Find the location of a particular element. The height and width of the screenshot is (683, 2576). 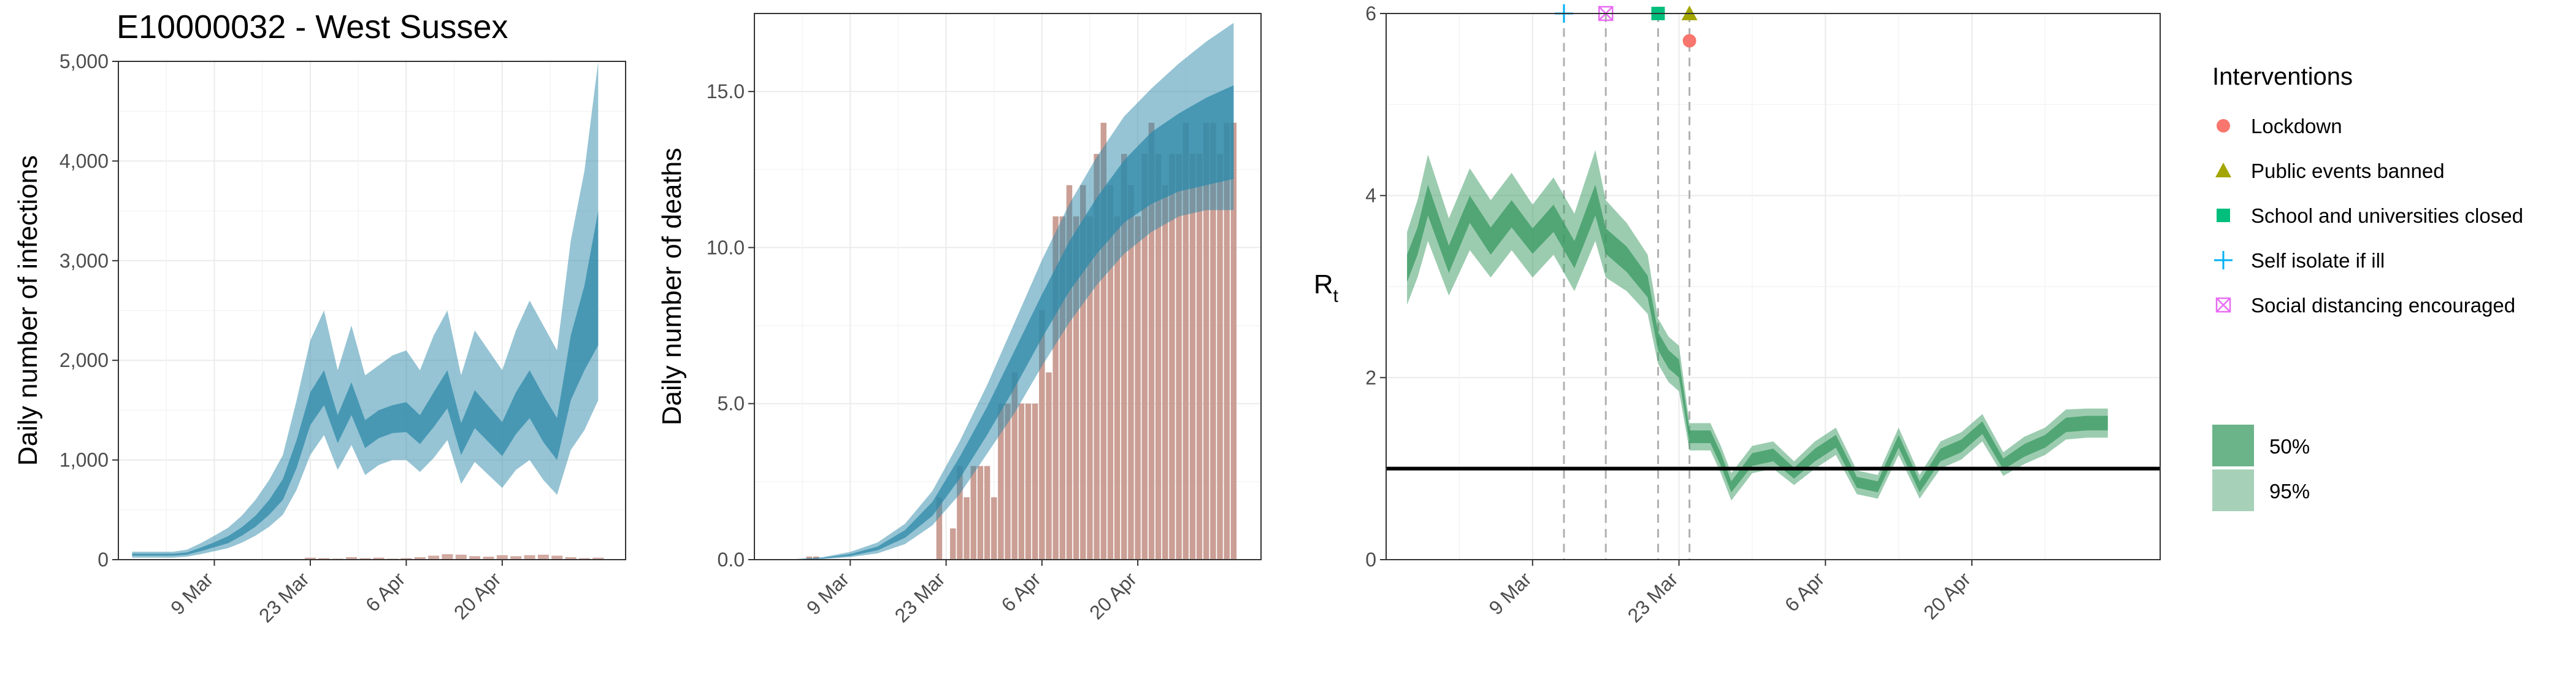

deaths-y-axis-title: Daily number of deaths is located at coordinates (672, 286).